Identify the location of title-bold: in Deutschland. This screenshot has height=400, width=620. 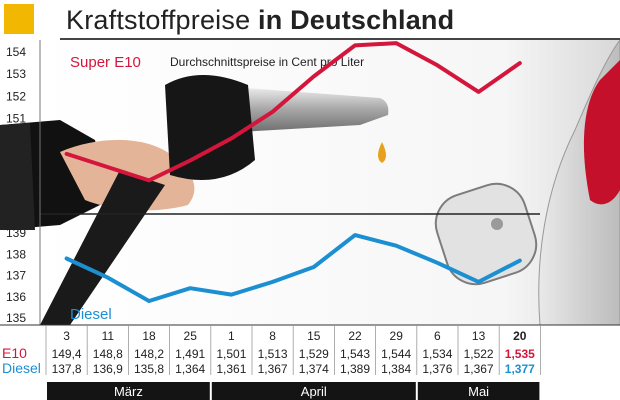
(356, 20).